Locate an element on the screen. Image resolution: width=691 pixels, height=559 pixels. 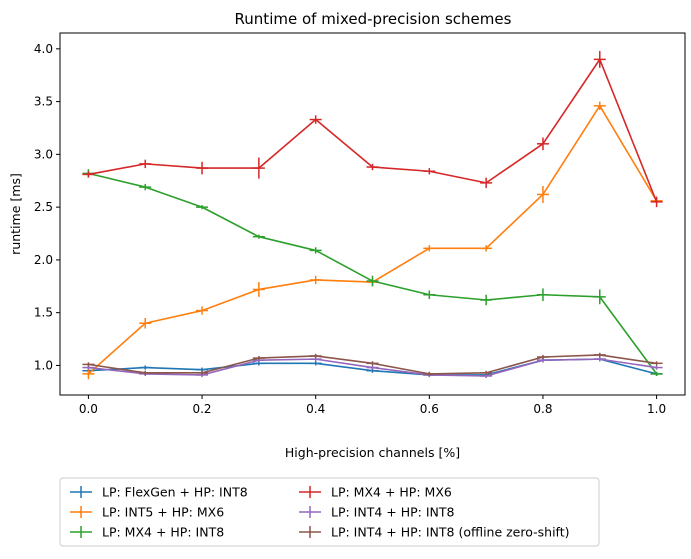
legend-item: LP: INT4 + HP: INT8 (offline zero-shift) is located at coordinates (434, 532).